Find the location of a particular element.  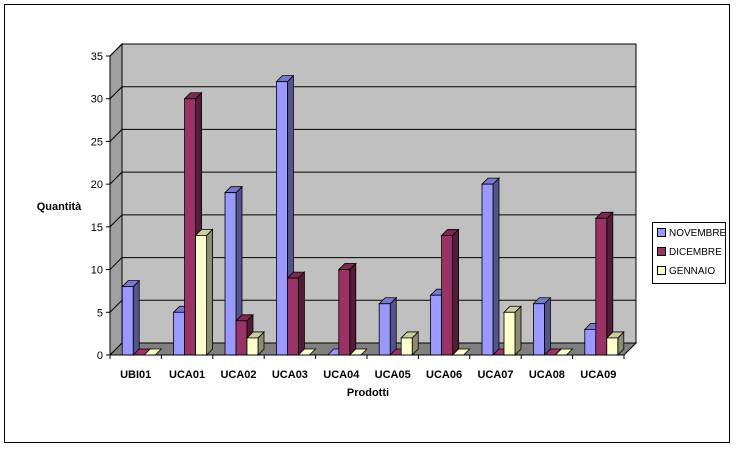

legend-item-dicembre: DICEMBRE is located at coordinates (689, 252).